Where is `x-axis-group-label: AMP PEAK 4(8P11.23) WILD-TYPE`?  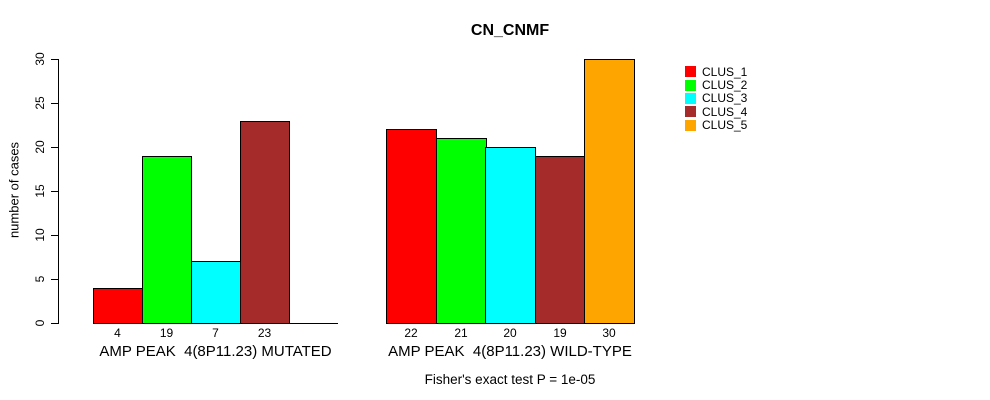
x-axis-group-label: AMP PEAK 4(8P11.23) WILD-TYPE is located at coordinates (510, 351).